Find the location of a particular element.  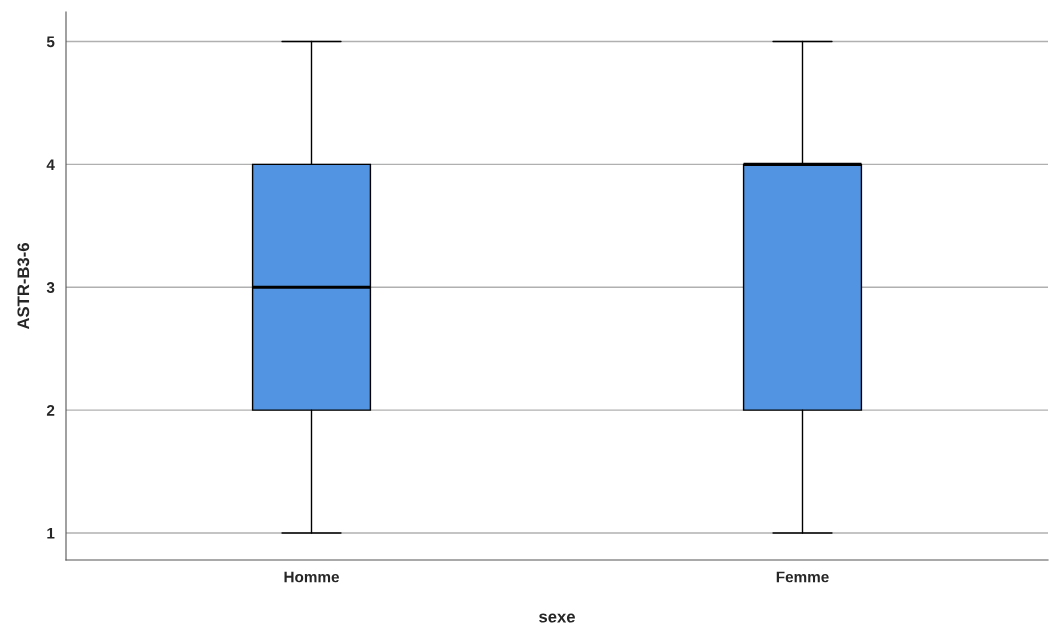

y-tick-label: 4 is located at coordinates (50, 164).